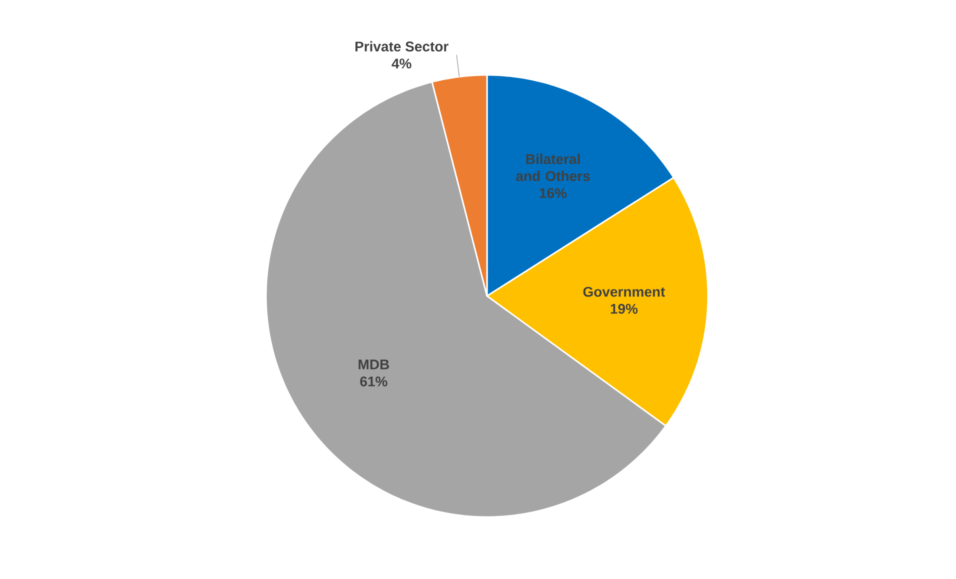 This screenshot has width=956, height=579. Describe the element at coordinates (373, 365) in the screenshot. I see `slice-label: MDB` at that location.